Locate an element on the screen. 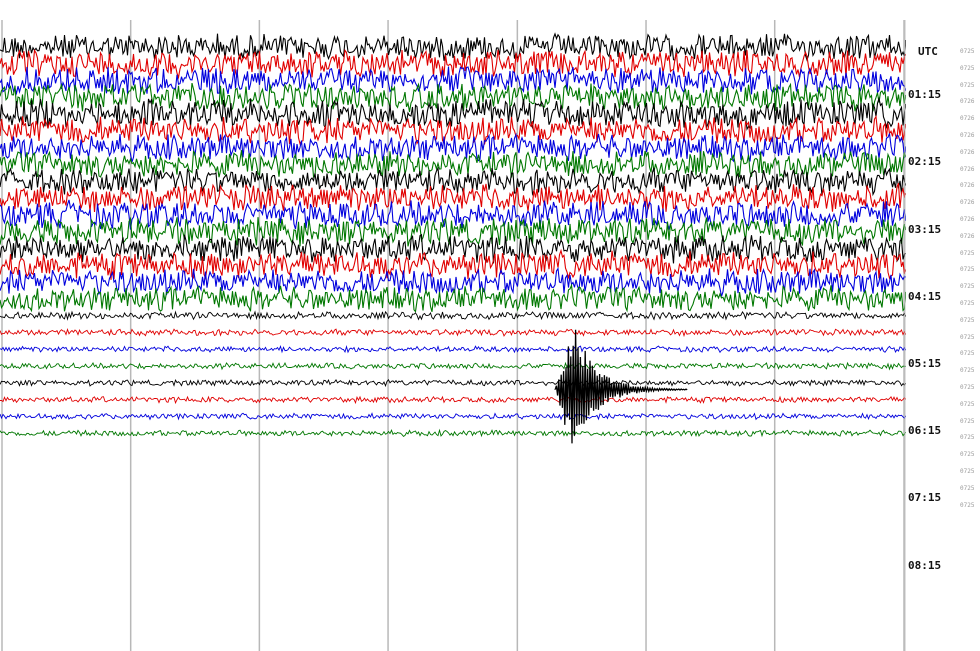 The width and height of the screenshot is (980, 651). hour-tick-label: 05:15 is located at coordinates (925, 363).